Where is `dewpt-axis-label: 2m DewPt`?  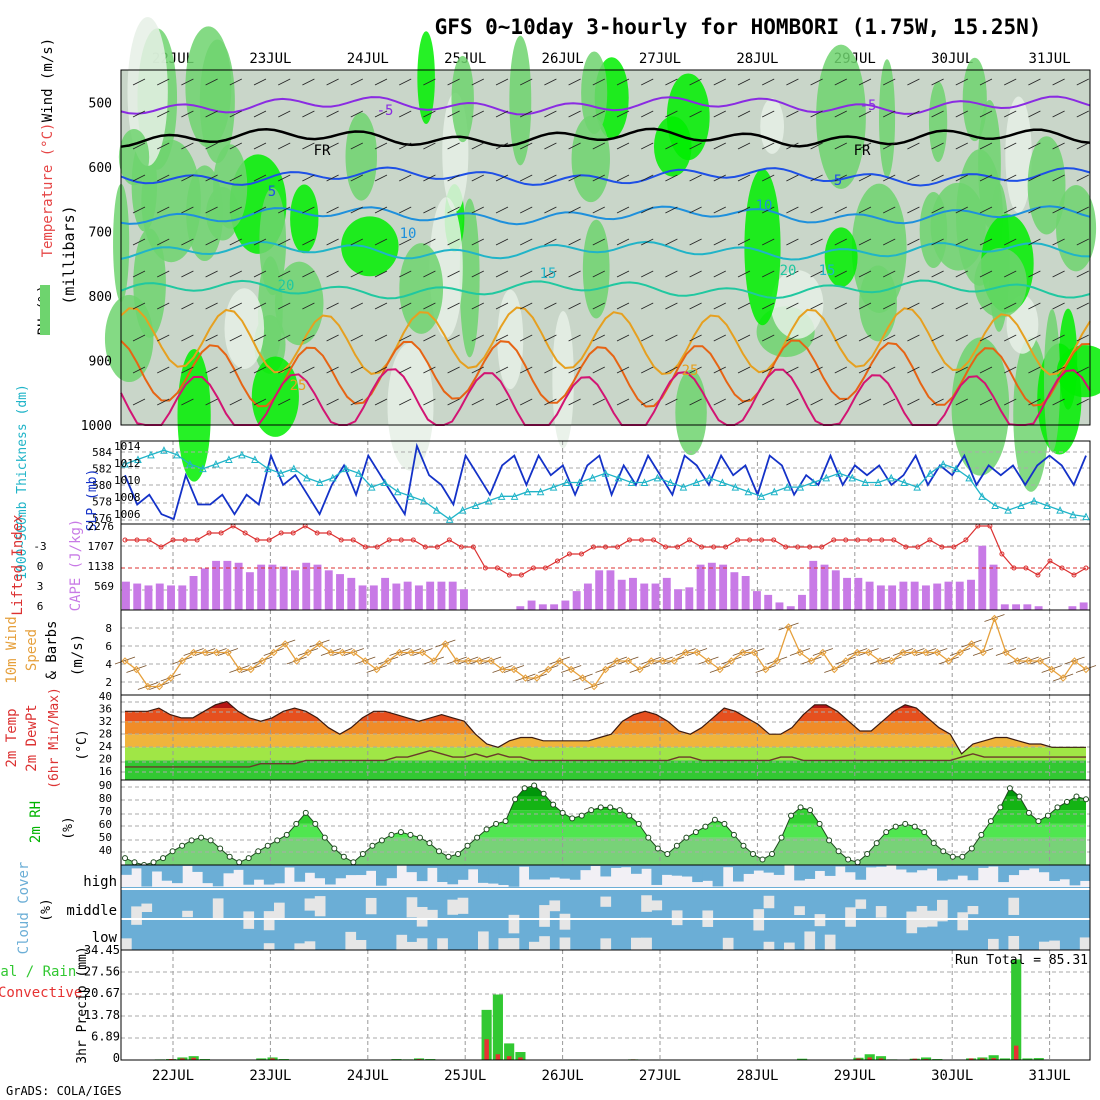
dewpt-axis-label: 2m DewPt is located at coordinates (32, 737).